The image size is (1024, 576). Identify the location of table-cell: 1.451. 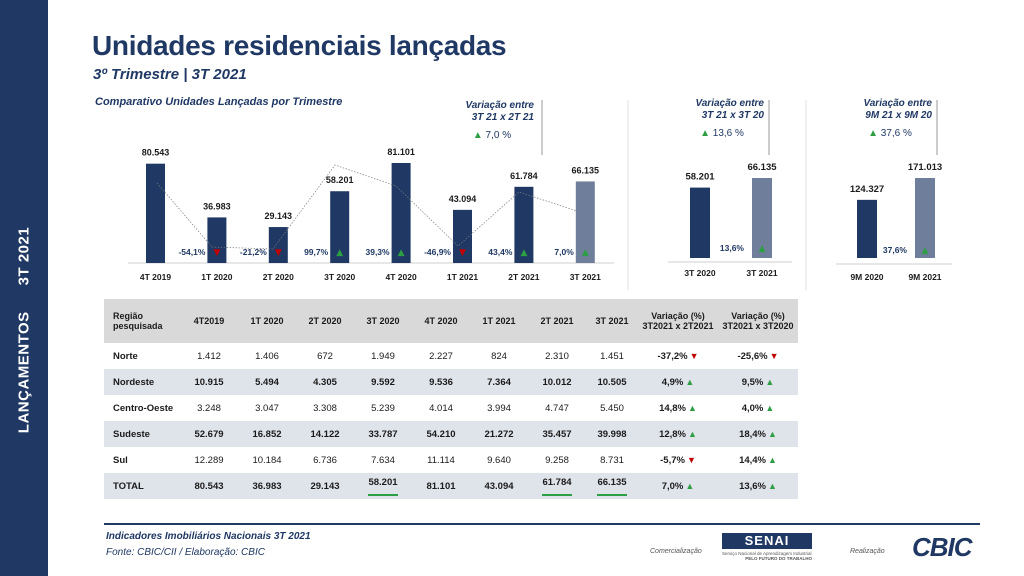
(612, 356).